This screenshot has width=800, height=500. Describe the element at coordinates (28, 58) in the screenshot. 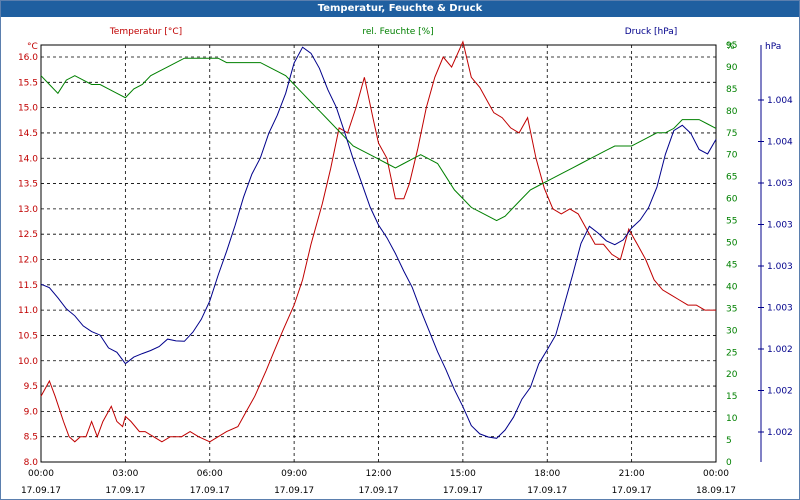

I see `temp-tick-label: 16.0` at that location.